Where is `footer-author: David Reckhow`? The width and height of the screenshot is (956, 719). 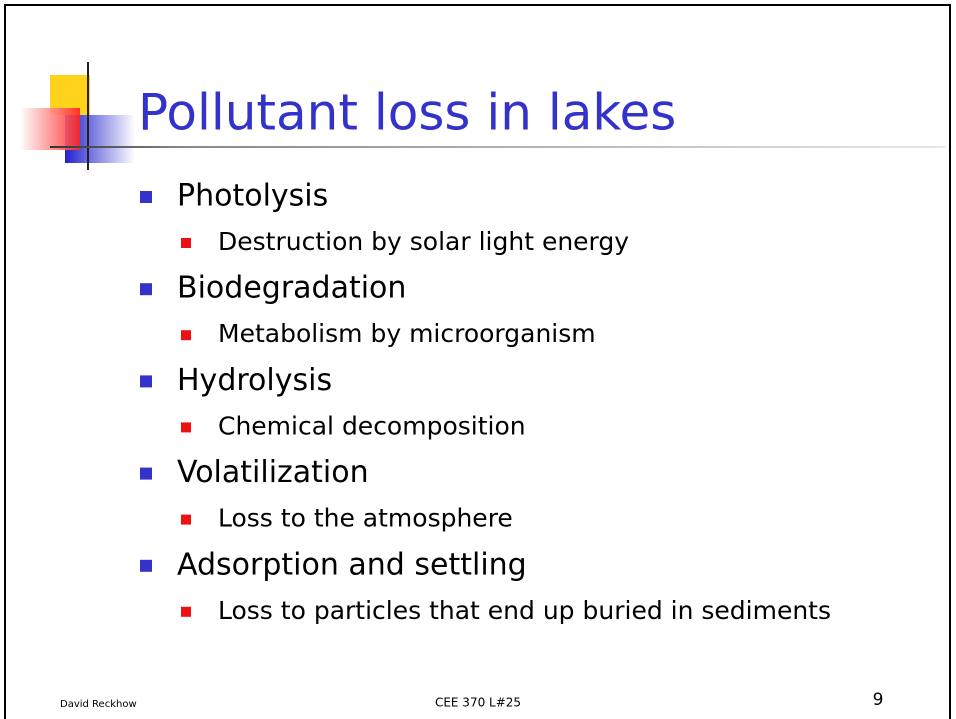 footer-author: David Reckhow is located at coordinates (98, 704).